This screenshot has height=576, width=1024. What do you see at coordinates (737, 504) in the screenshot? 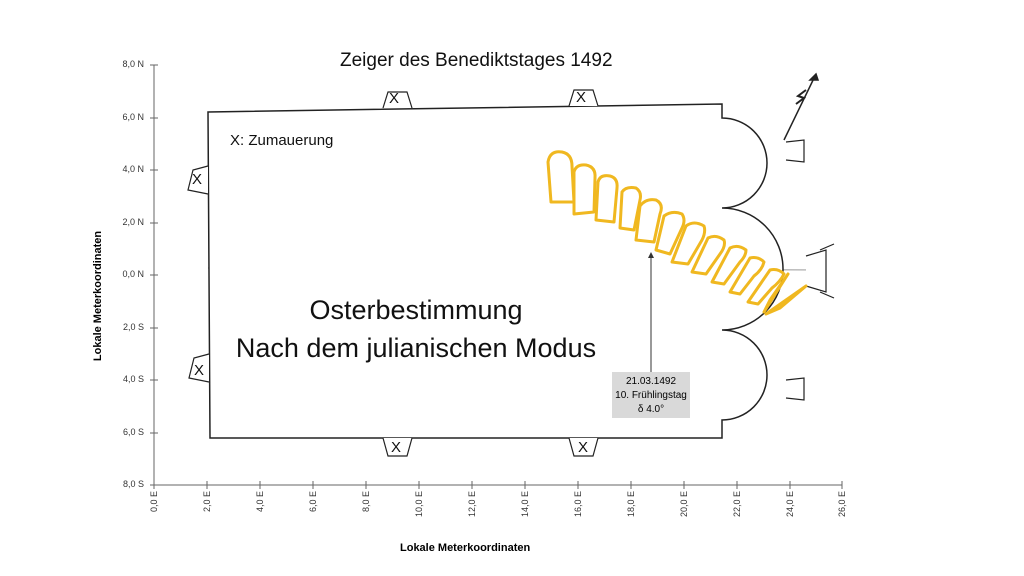
I see `x-tick-label: 22,0 E` at bounding box center [737, 504].